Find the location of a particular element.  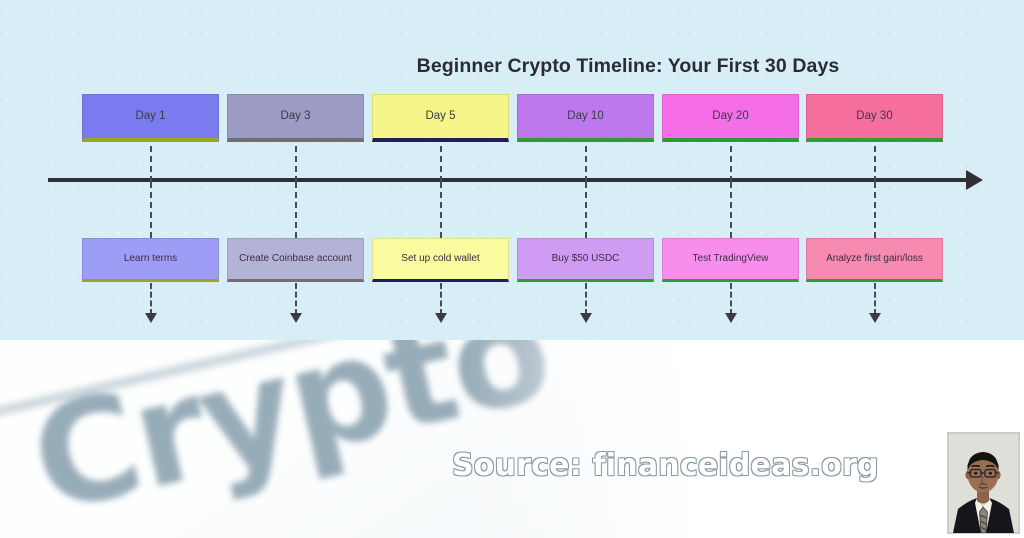

milestone-20: Day 20 Test TradingView is located at coordinates (730, 170).